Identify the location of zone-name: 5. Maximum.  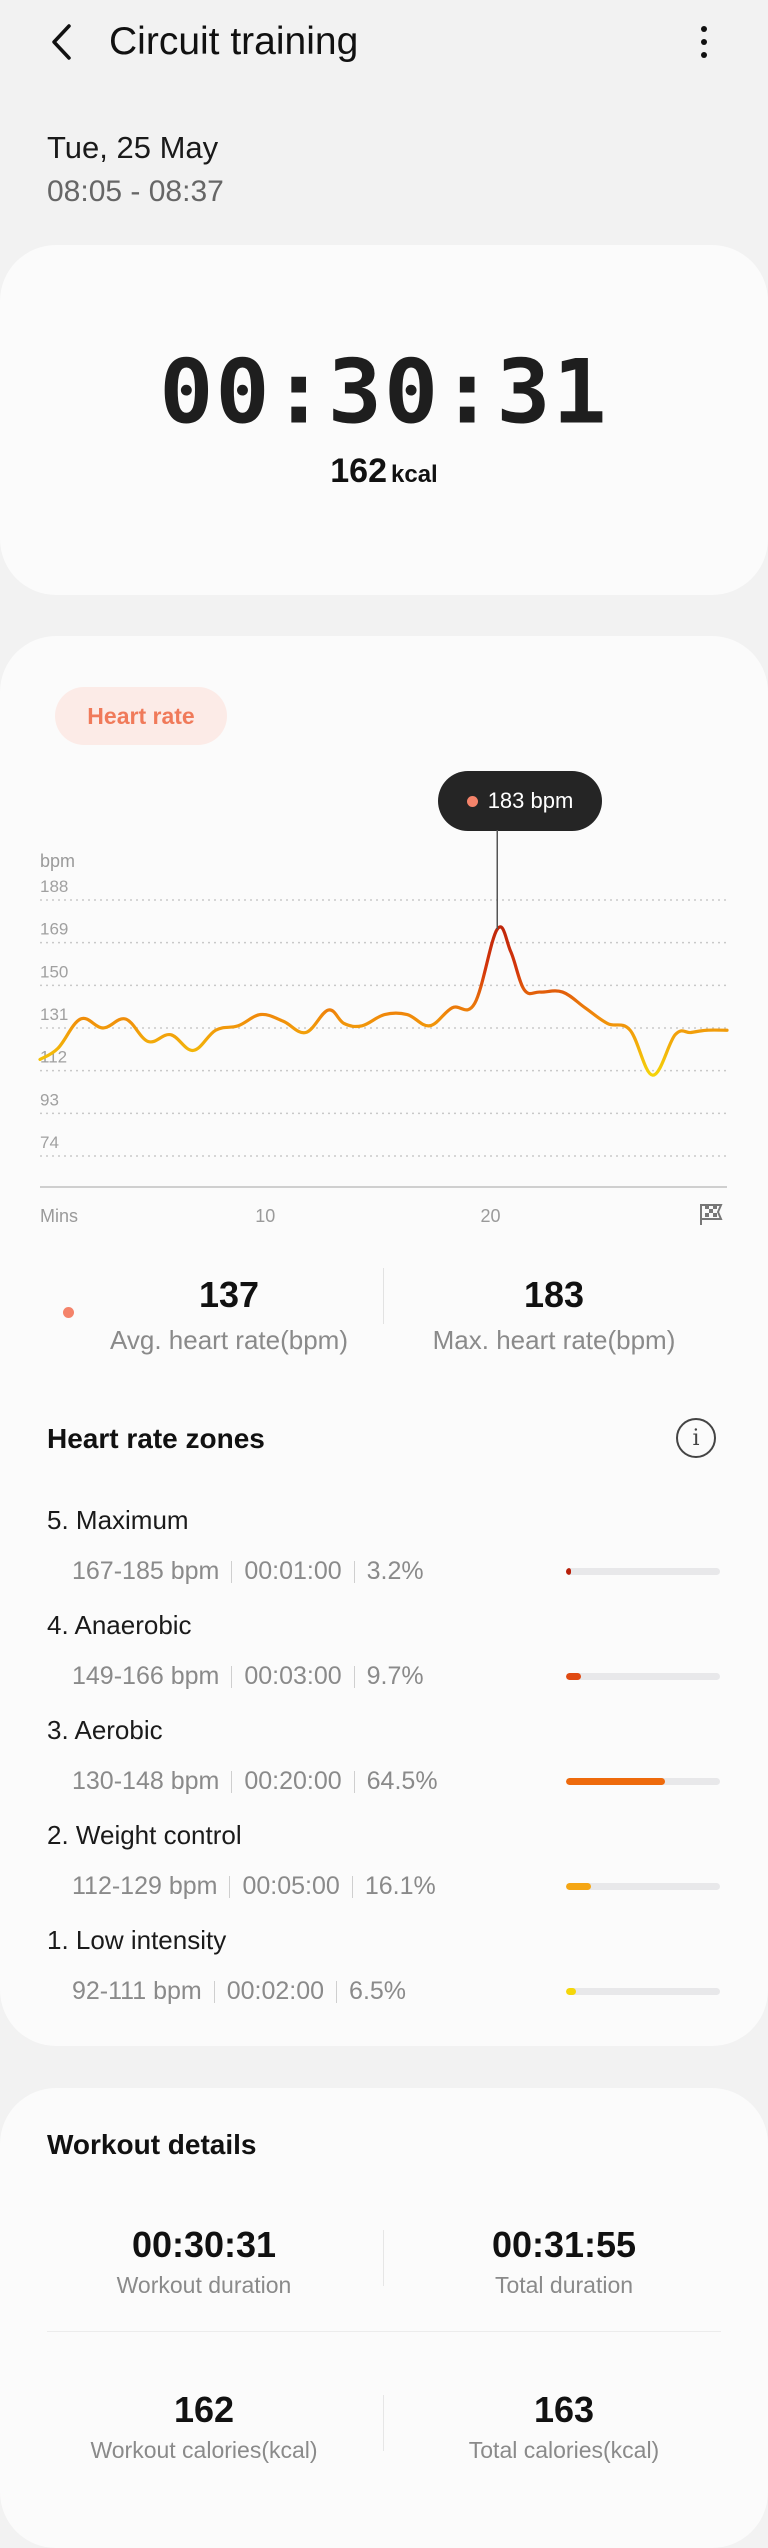
(118, 1520).